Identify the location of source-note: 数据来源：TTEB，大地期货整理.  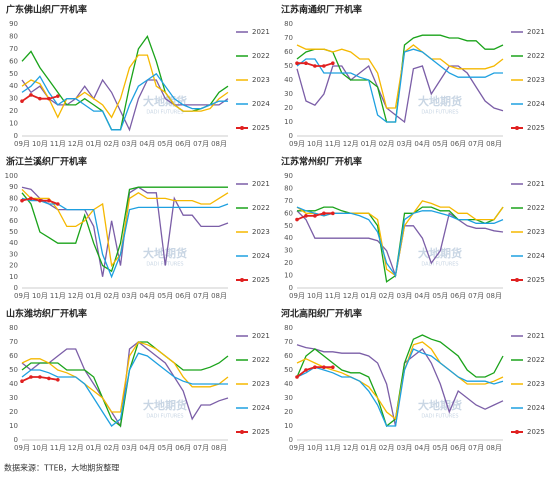
(61, 468).